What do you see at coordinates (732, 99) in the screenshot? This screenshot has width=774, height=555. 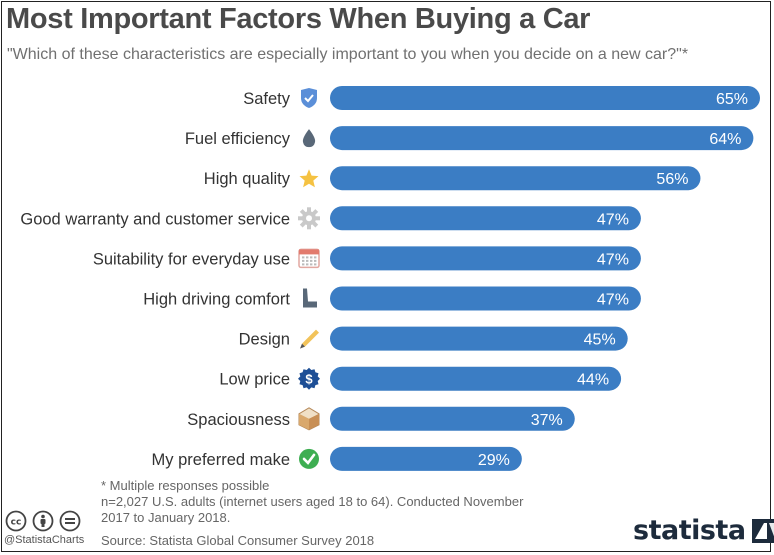 I see `value-label: 65%` at bounding box center [732, 99].